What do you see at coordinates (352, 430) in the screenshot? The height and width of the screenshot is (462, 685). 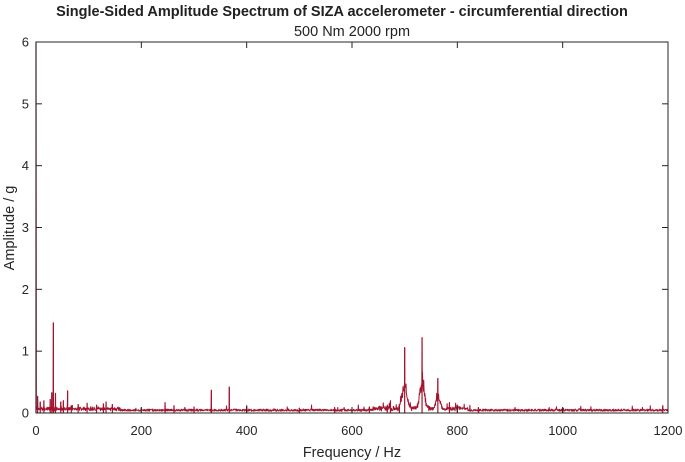 I see `x-tick-label: 600` at bounding box center [352, 430].